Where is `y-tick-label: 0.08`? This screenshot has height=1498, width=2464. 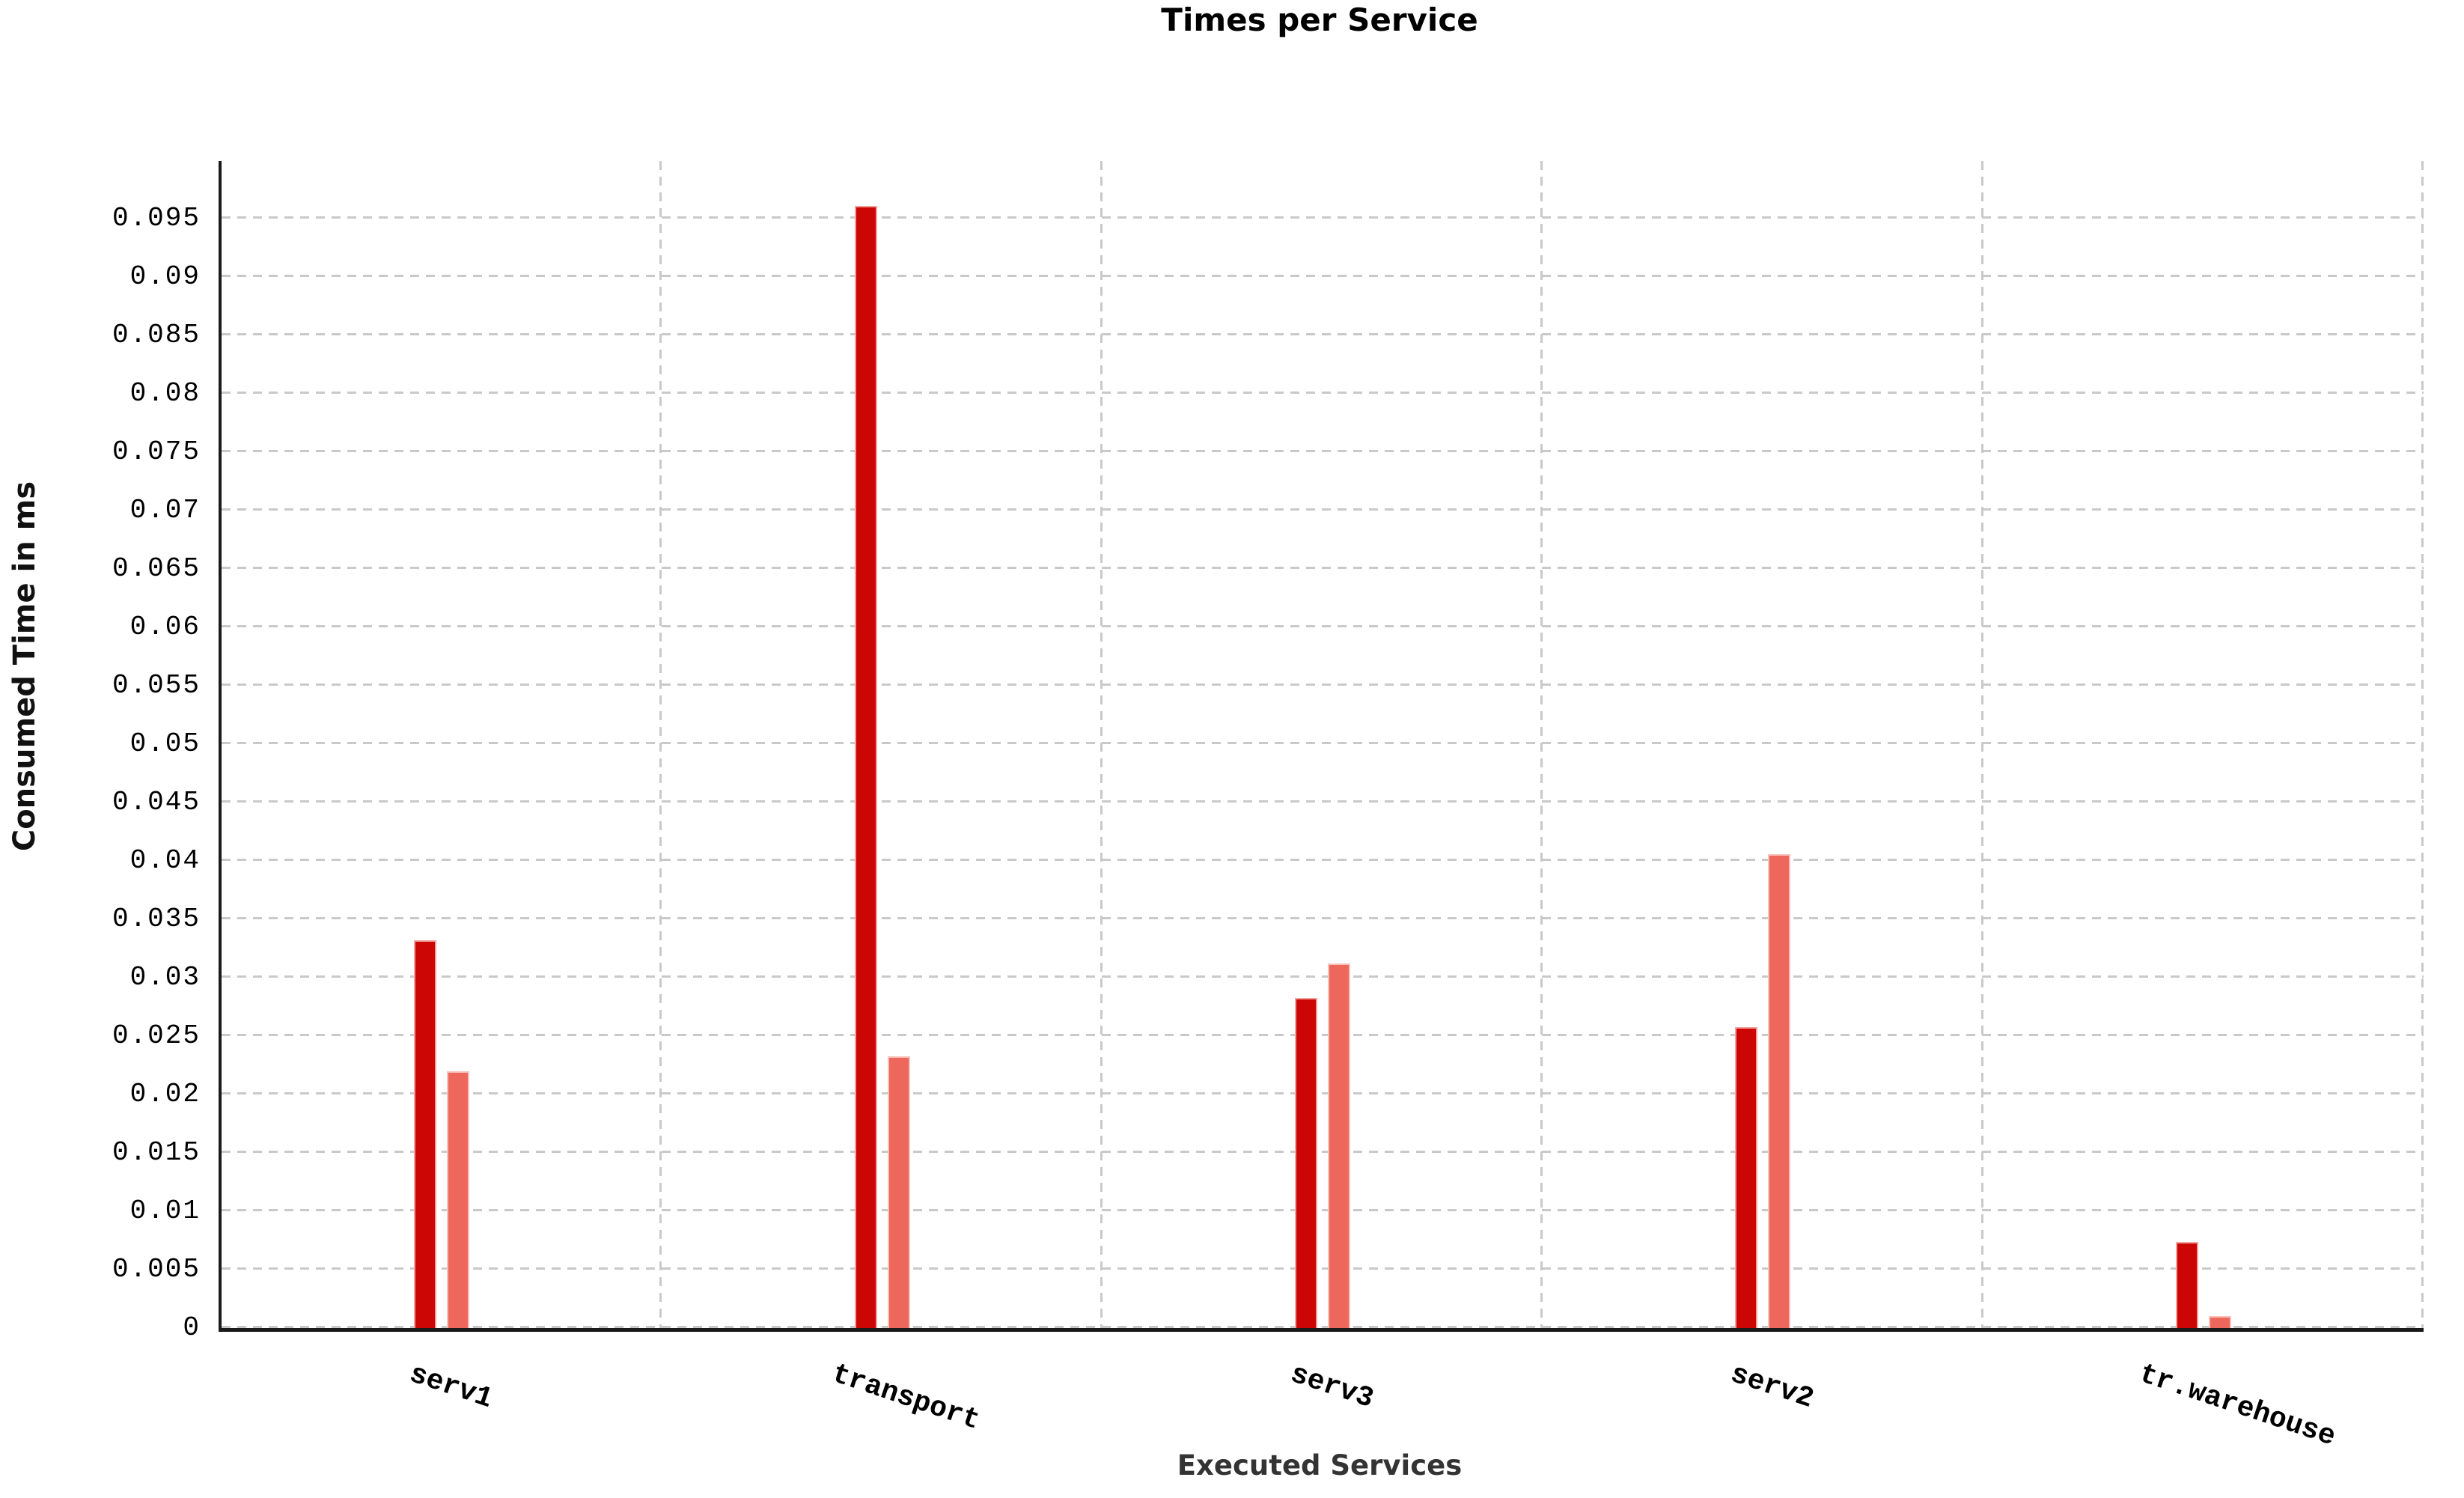
y-tick-label: 0.08 is located at coordinates (165, 393).